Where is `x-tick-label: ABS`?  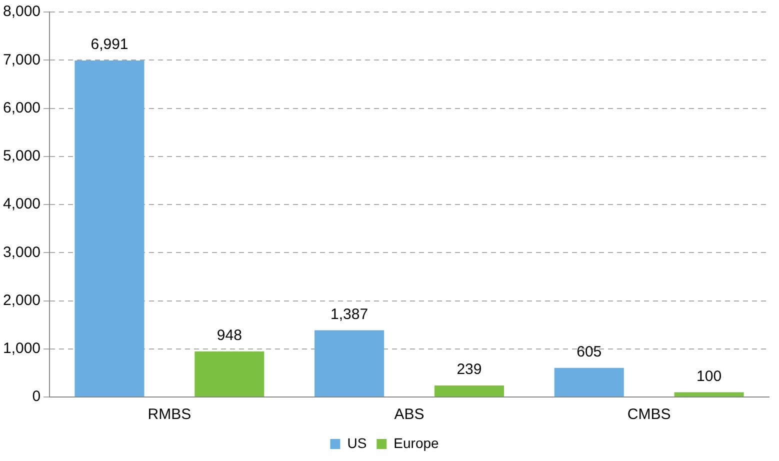
x-tick-label: ABS is located at coordinates (409, 415).